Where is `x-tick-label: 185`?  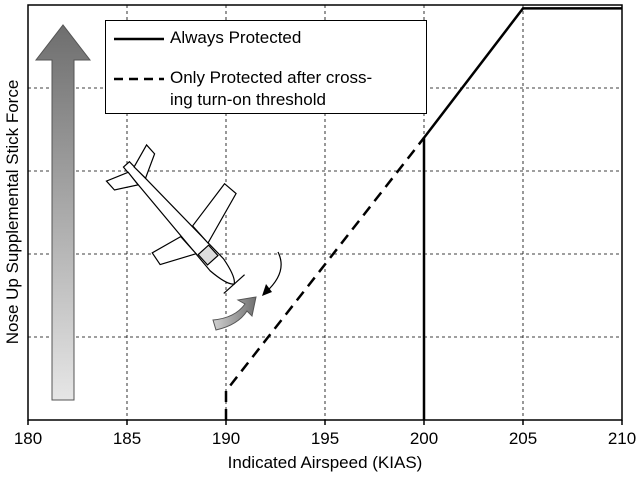
x-tick-label: 185 is located at coordinates (127, 438).